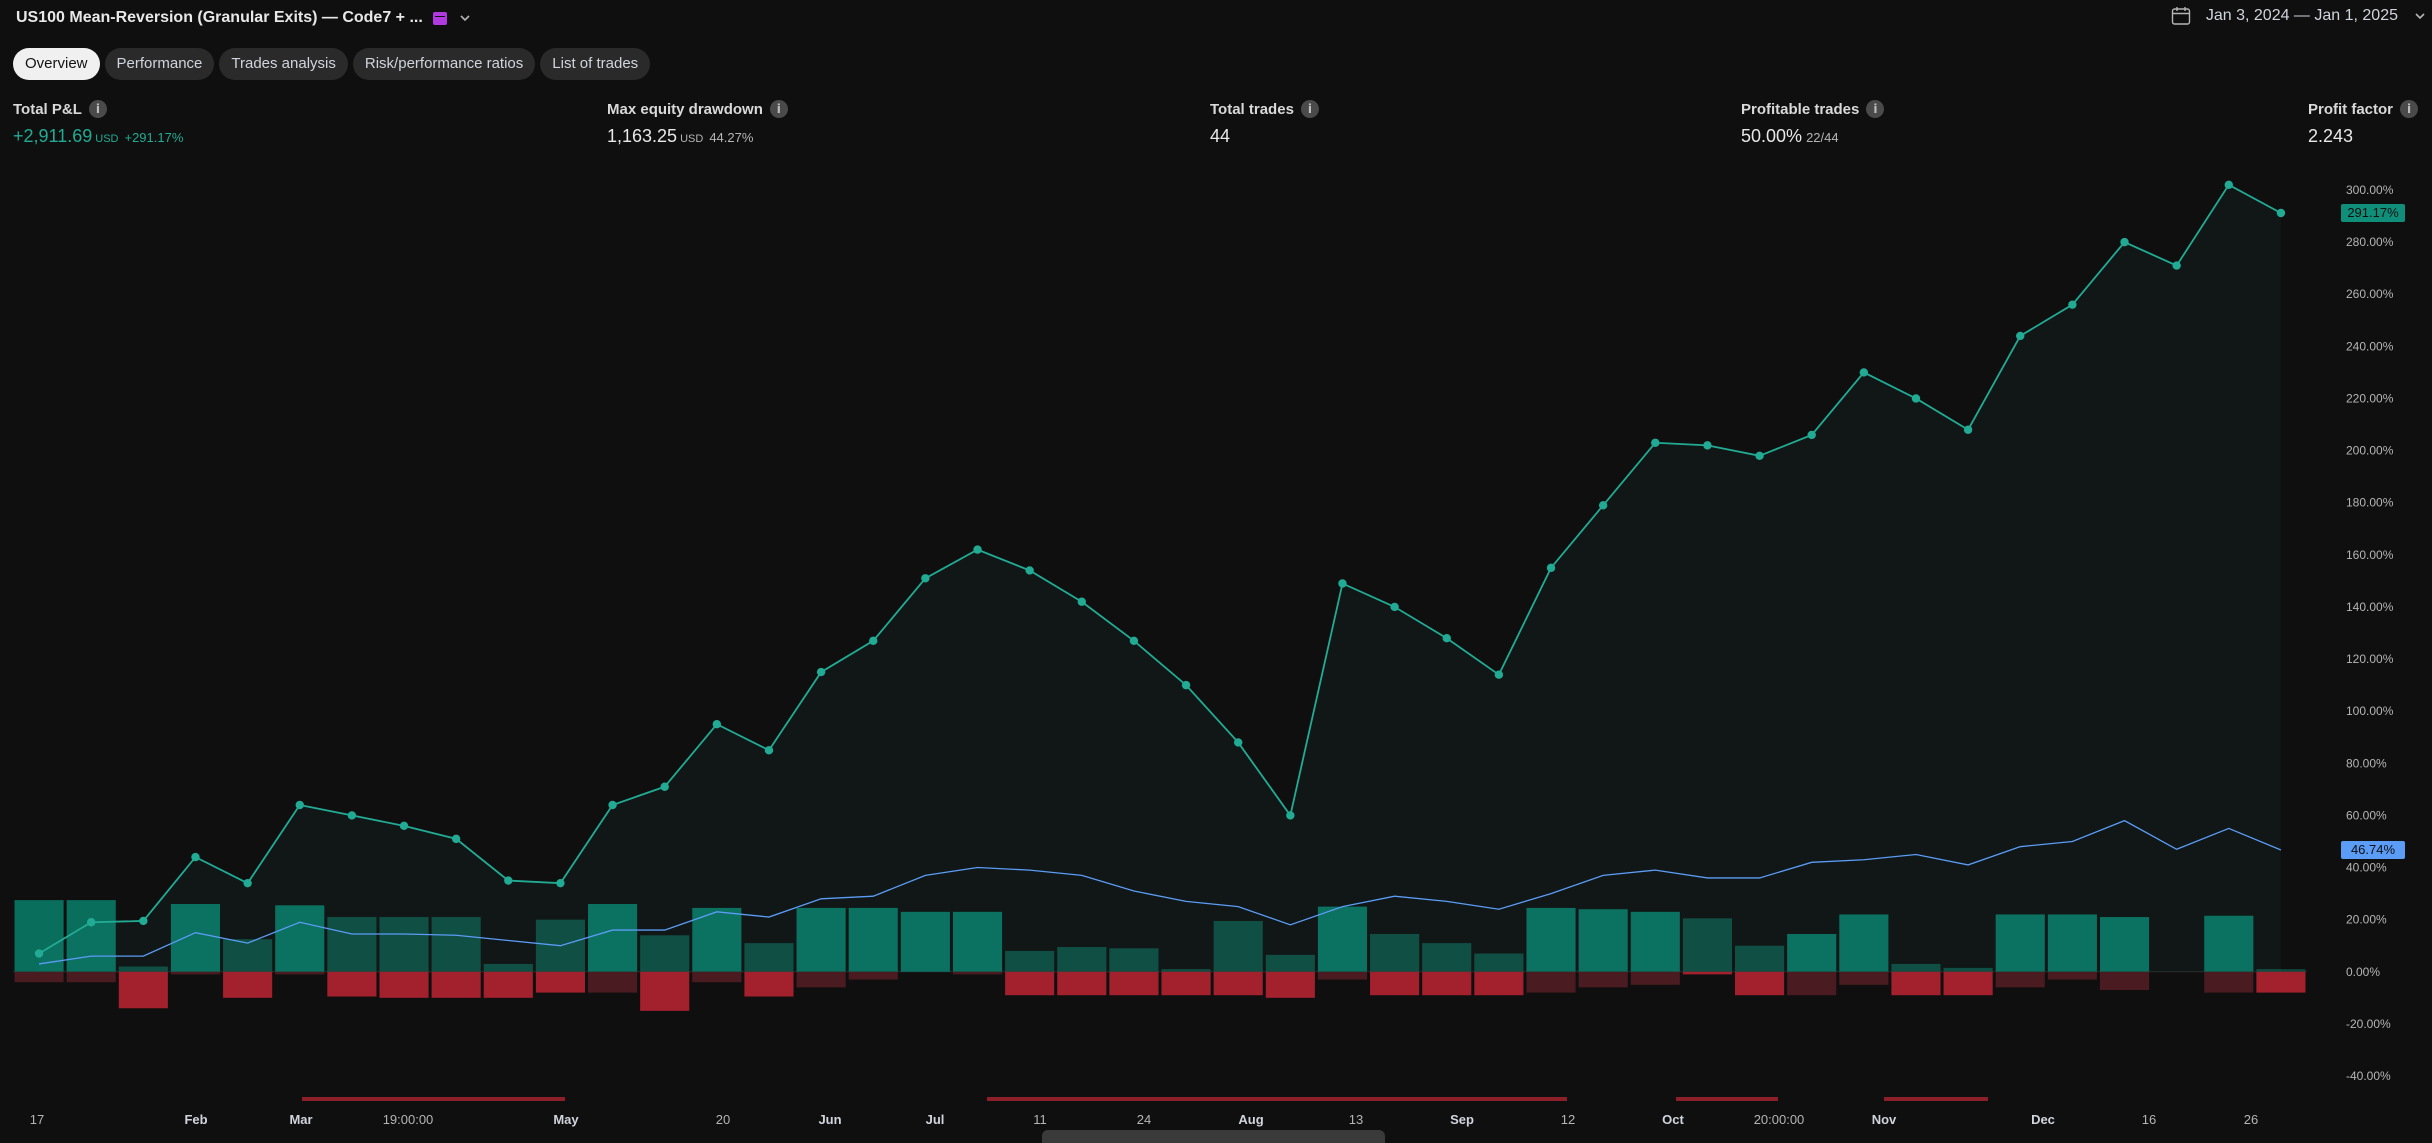 Image resolution: width=2432 pixels, height=1143 pixels. What do you see at coordinates (444, 64) in the screenshot?
I see `tab-risk-performance-ratios: Risk/performance ratios` at bounding box center [444, 64].